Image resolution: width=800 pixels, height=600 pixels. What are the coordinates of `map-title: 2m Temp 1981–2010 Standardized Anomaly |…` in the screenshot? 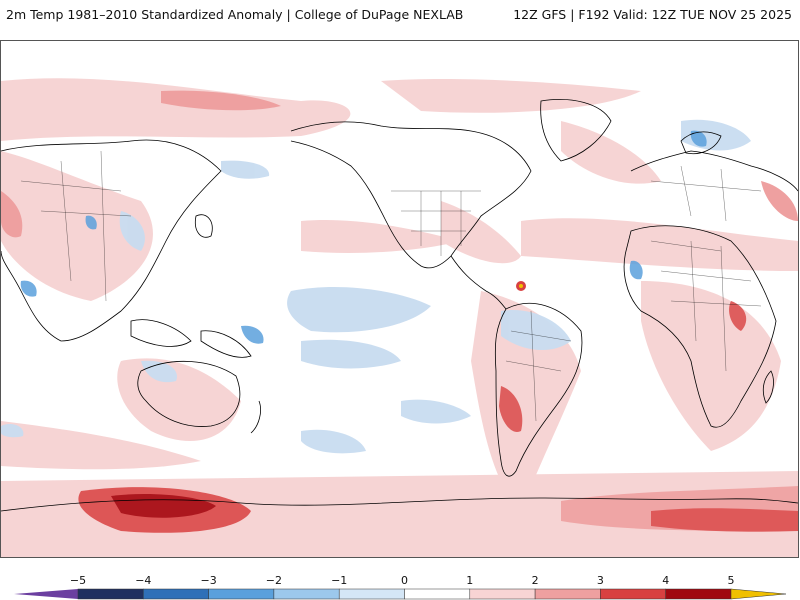 It's located at (235, 14).